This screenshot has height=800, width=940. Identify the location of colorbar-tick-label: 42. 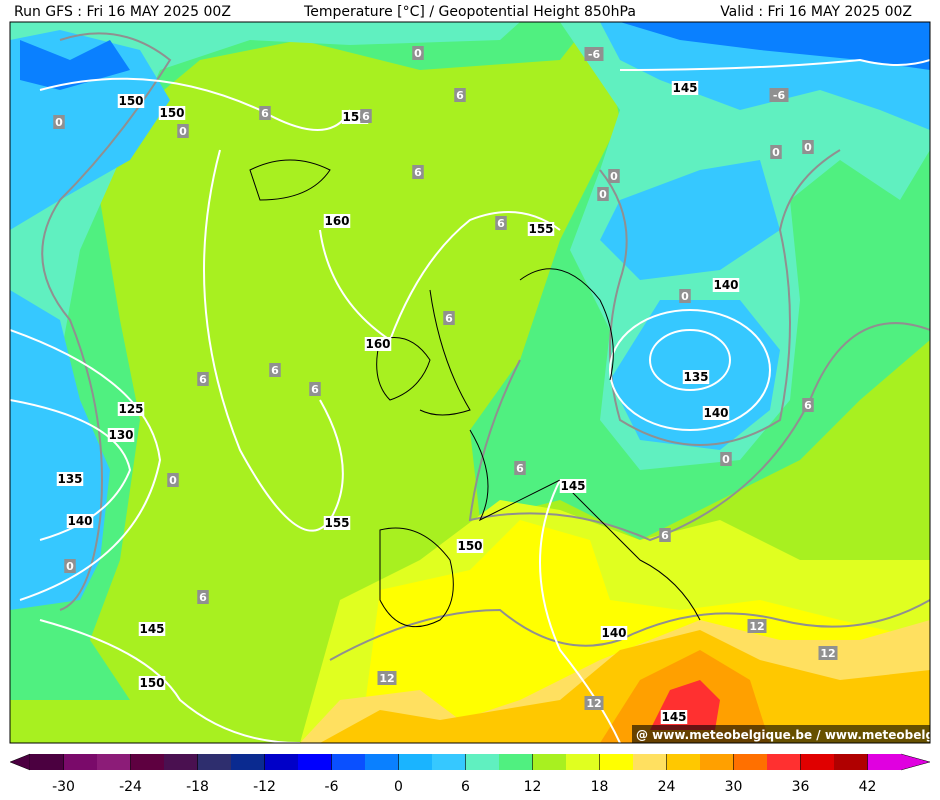
(868, 787).